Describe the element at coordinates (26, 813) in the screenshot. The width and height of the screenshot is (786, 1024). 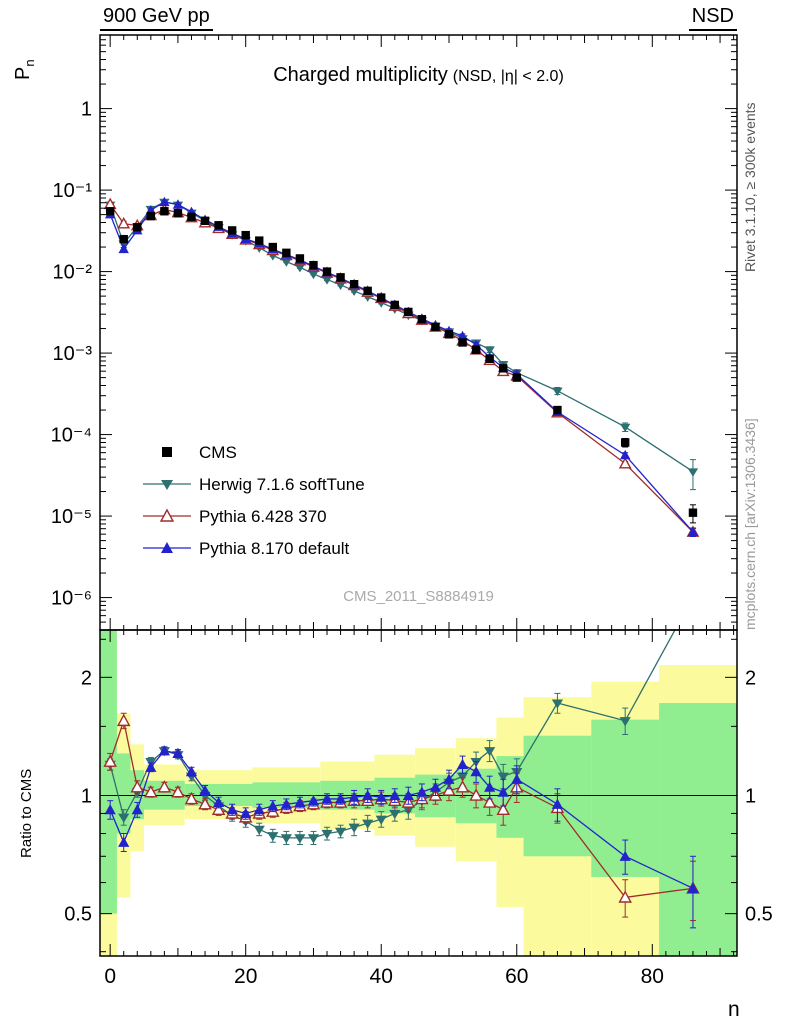
I see `ratio-y-axis-label: Ratio to CMS` at that location.